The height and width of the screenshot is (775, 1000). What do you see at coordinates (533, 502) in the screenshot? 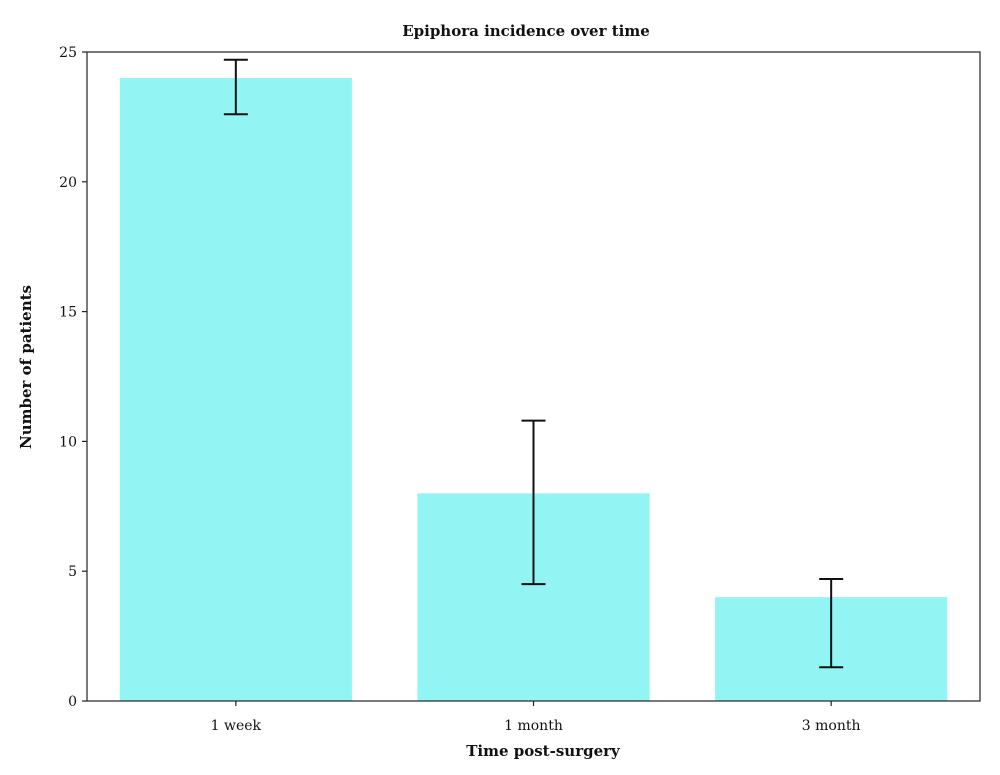
I see `error-bar-1-month` at bounding box center [533, 502].